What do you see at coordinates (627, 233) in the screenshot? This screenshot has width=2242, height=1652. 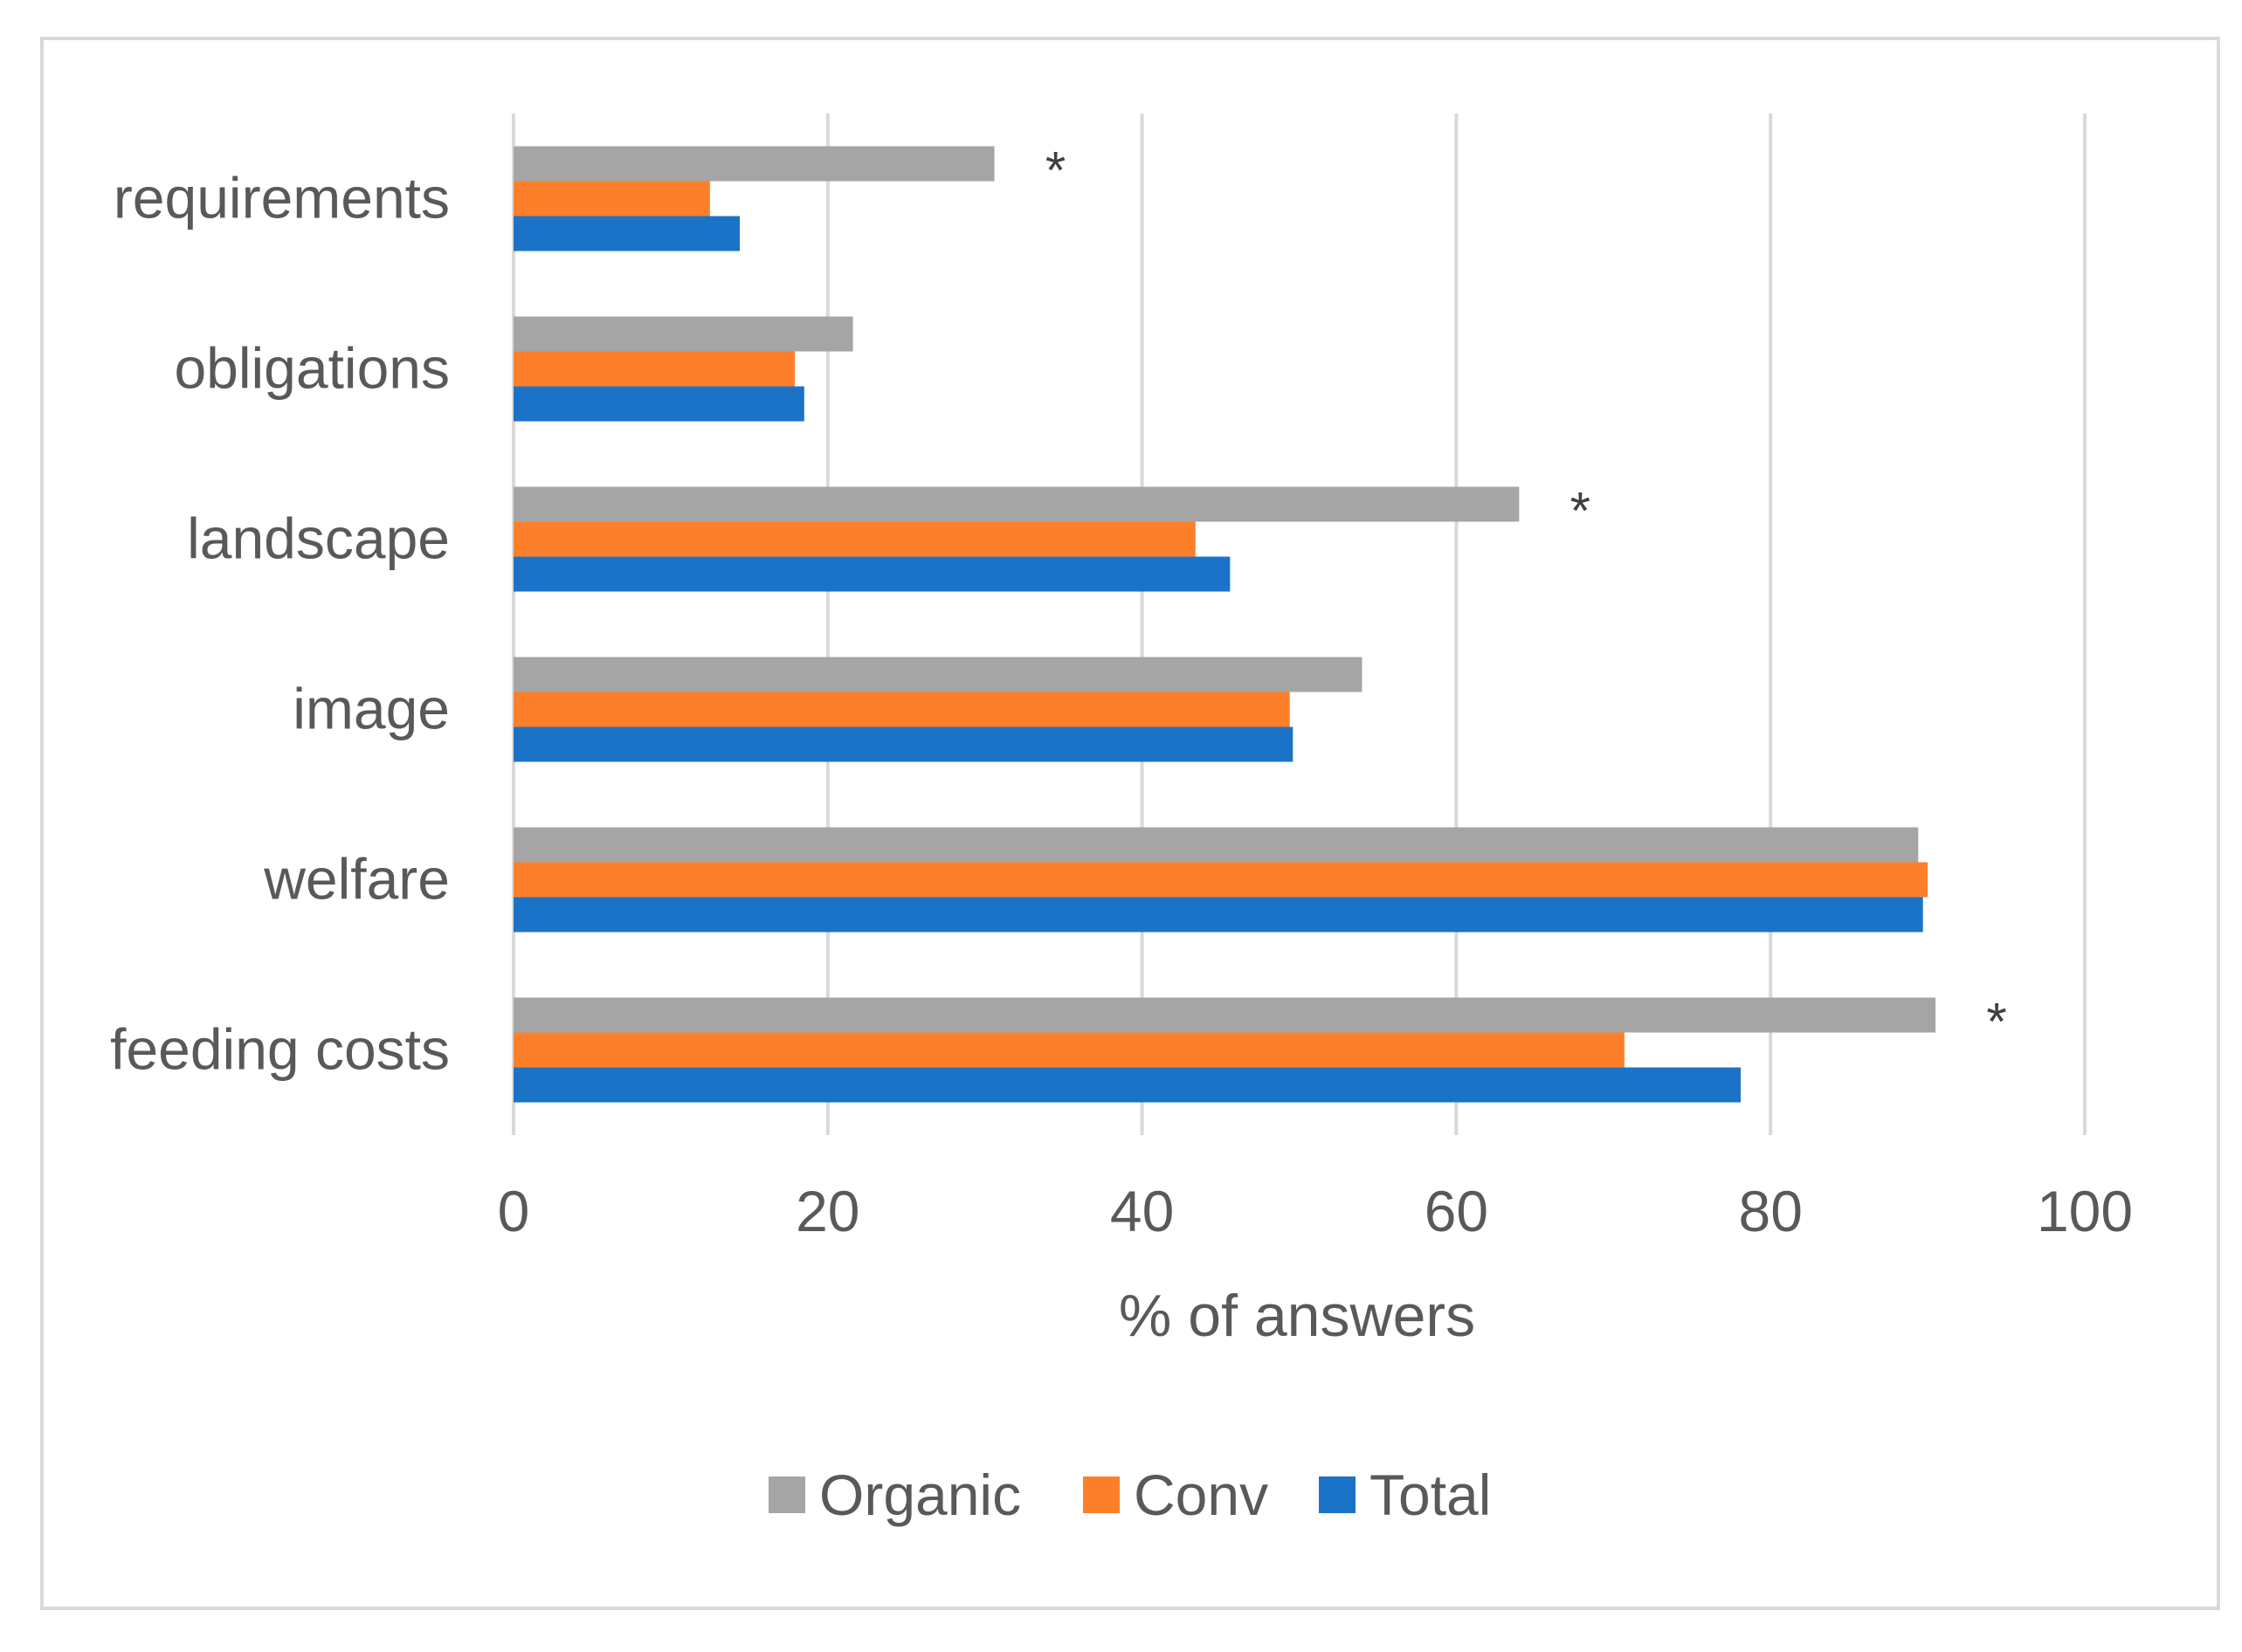 I see `bar-requirements-total` at bounding box center [627, 233].